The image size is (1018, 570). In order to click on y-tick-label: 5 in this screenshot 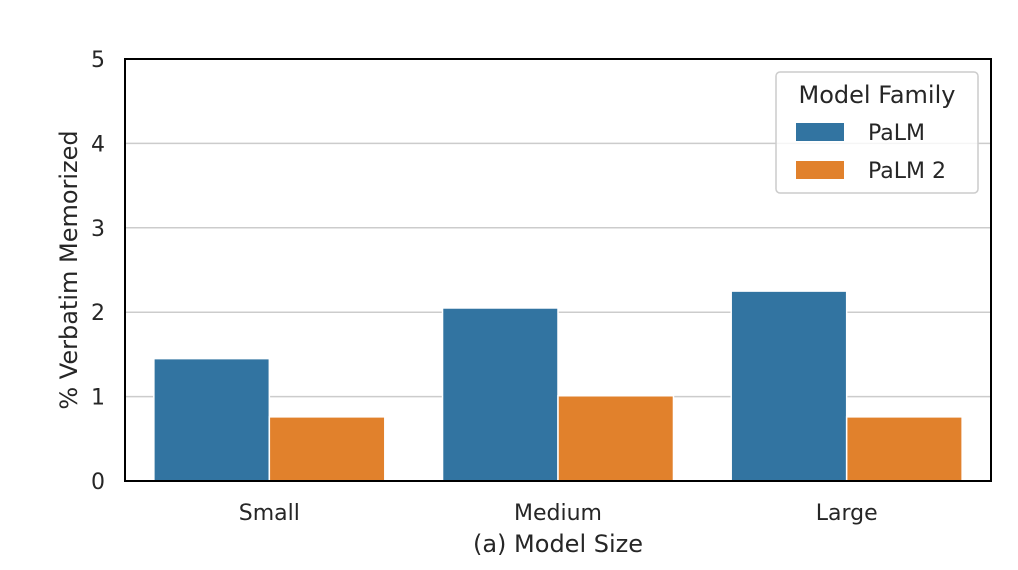, I will do `click(98, 60)`.